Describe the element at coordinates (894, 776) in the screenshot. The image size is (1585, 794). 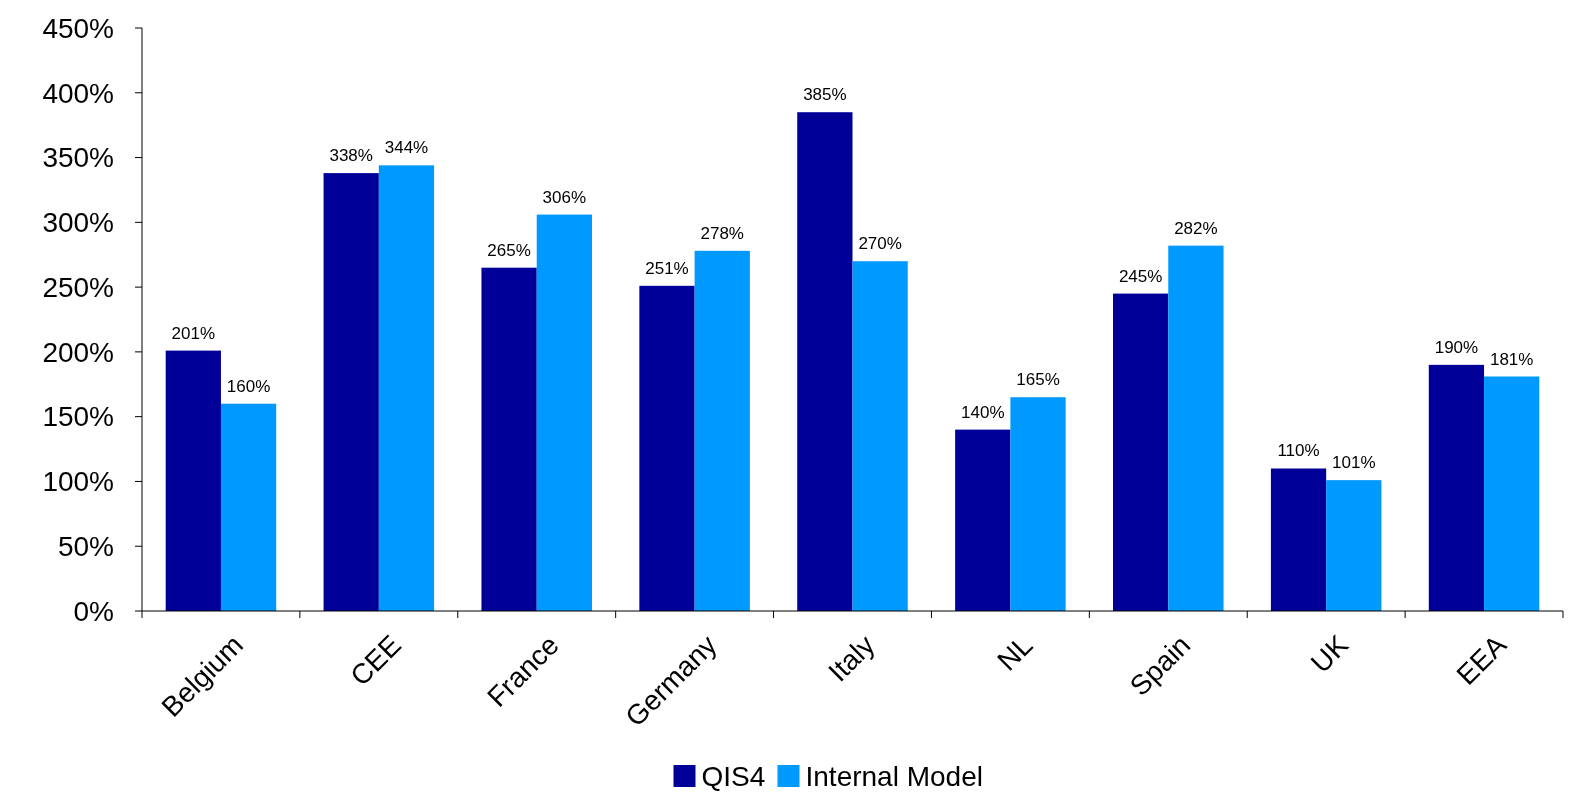
I see `legend-label: Internal Model` at that location.